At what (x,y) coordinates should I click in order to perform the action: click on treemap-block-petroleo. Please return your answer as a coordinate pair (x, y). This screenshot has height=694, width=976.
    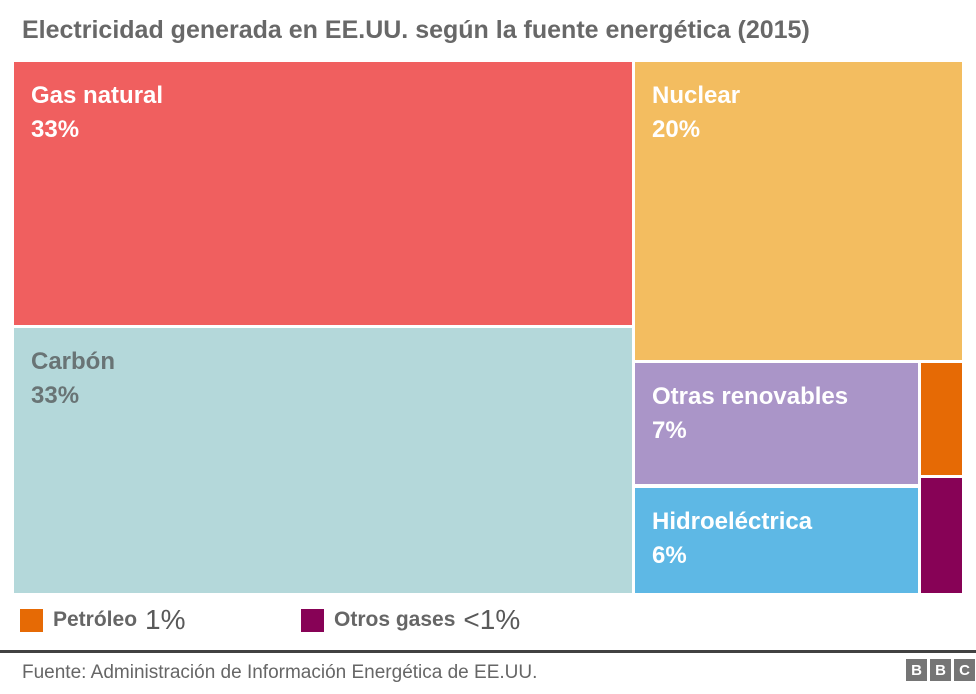
    Looking at the image, I should click on (941, 419).